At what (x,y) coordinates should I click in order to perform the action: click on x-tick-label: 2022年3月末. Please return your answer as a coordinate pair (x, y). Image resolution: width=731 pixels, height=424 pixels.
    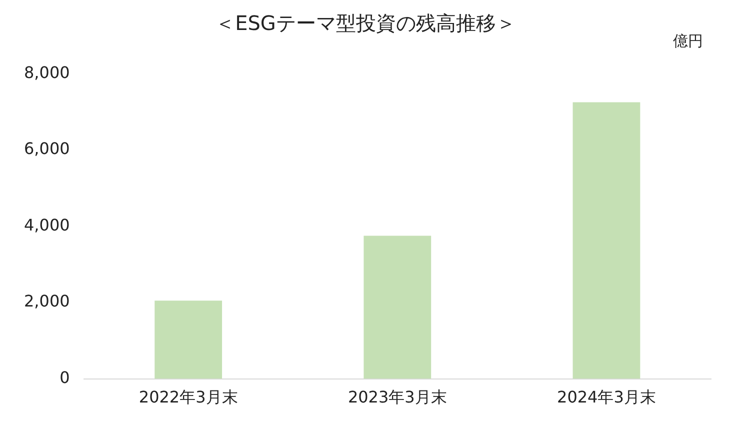
    Looking at the image, I should click on (188, 397).